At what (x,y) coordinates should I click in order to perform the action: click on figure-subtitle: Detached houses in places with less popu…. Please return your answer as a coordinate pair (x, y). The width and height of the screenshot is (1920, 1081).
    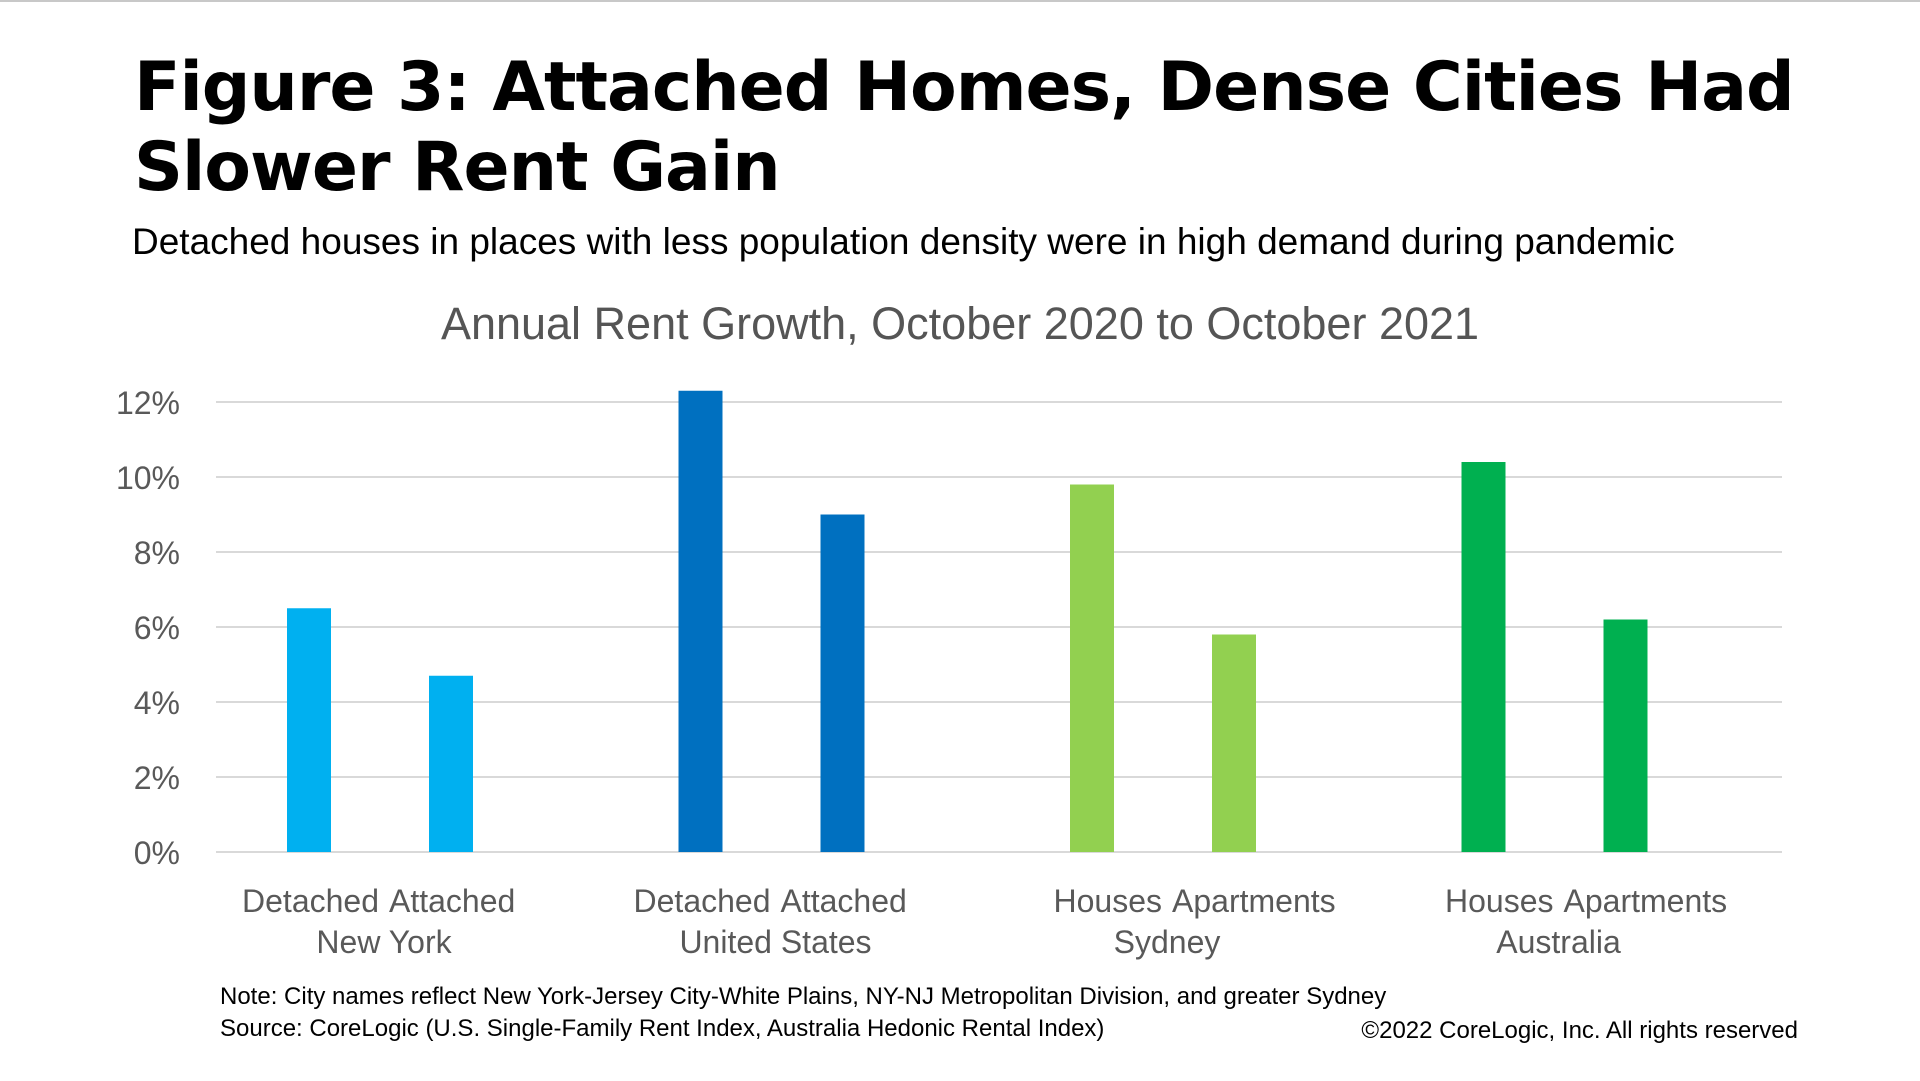
    Looking at the image, I should click on (903, 241).